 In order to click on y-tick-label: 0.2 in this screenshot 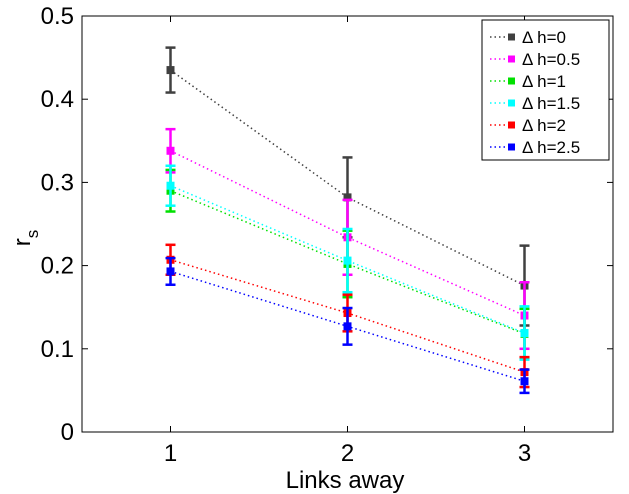, I will do `click(57, 266)`.